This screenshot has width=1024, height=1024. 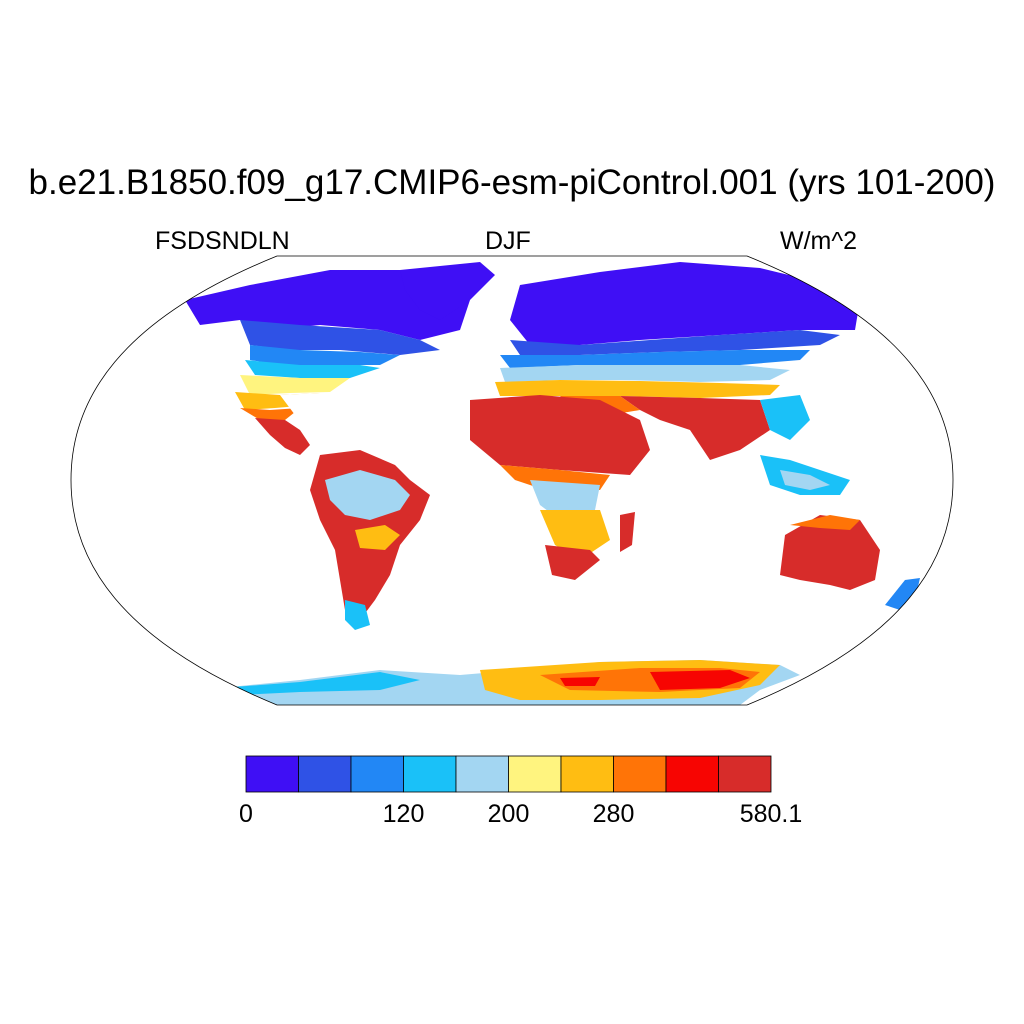 I want to click on colorbar-tick-label: 200, so click(x=508, y=814).